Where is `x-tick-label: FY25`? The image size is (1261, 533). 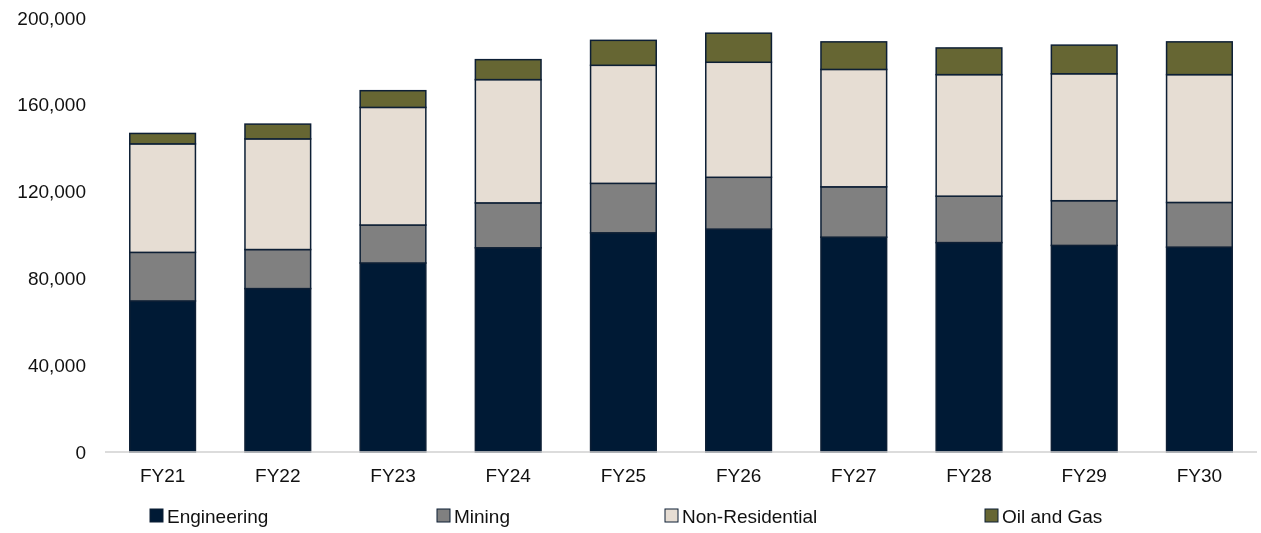 x-tick-label: FY25 is located at coordinates (623, 475).